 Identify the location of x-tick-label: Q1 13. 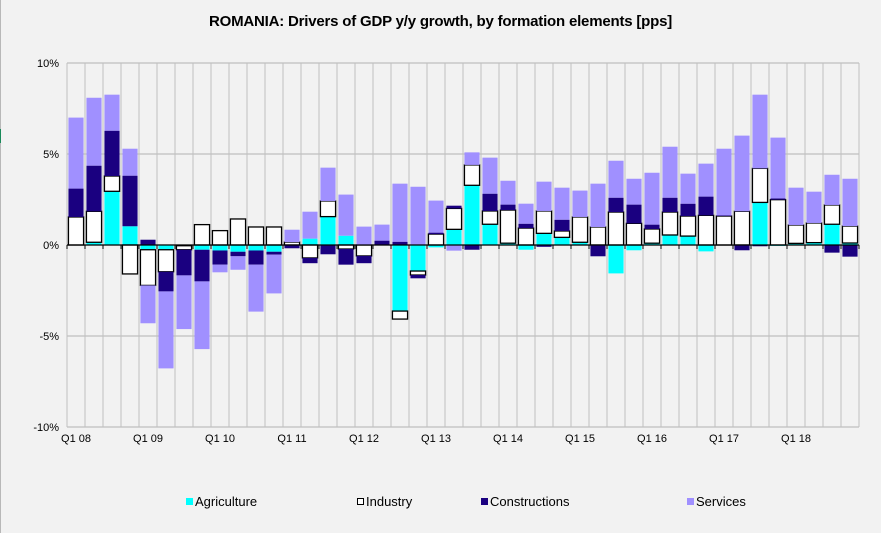
(436, 439).